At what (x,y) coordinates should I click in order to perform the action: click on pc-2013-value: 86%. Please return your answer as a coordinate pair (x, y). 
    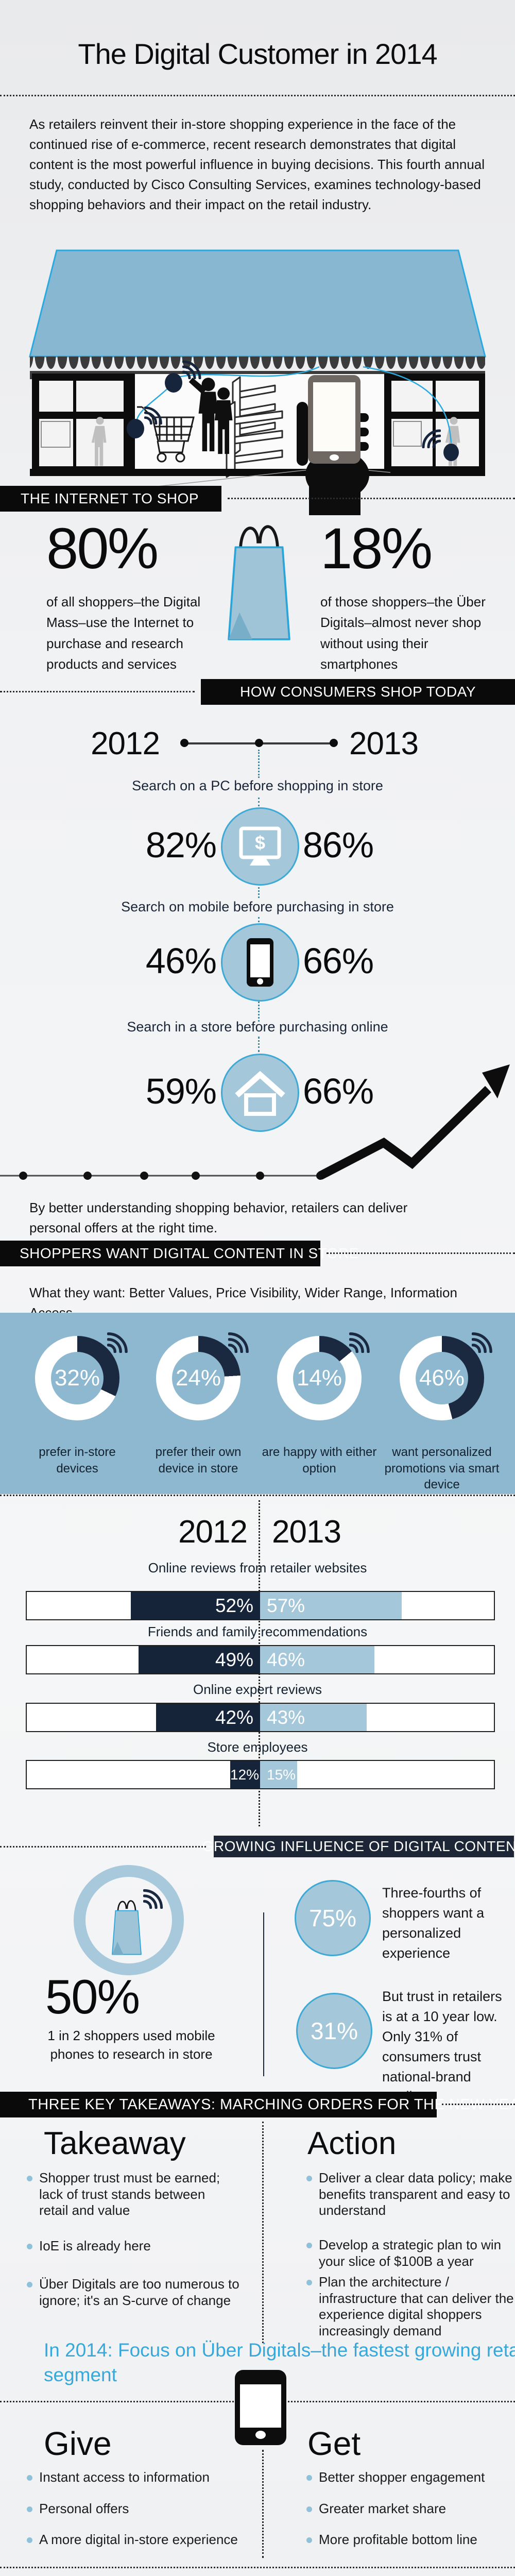
    Looking at the image, I should click on (338, 845).